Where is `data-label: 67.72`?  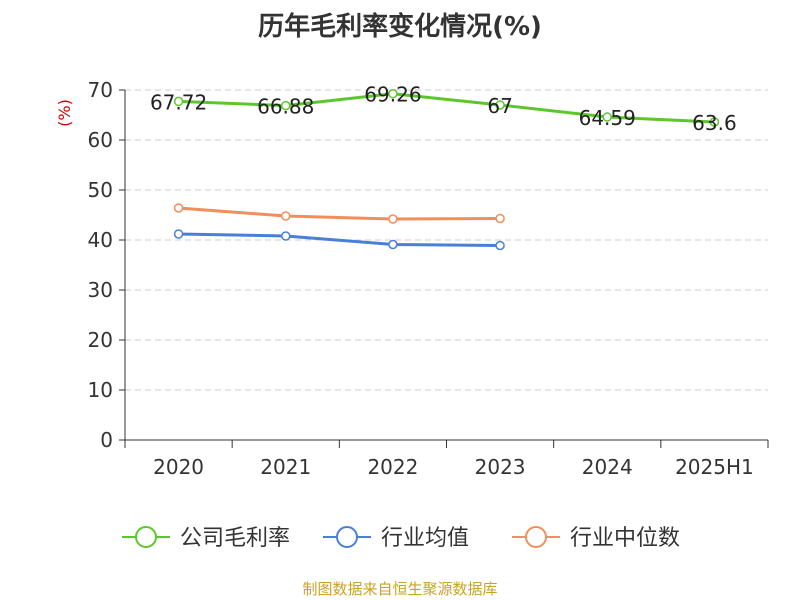 data-label: 67.72 is located at coordinates (178, 102).